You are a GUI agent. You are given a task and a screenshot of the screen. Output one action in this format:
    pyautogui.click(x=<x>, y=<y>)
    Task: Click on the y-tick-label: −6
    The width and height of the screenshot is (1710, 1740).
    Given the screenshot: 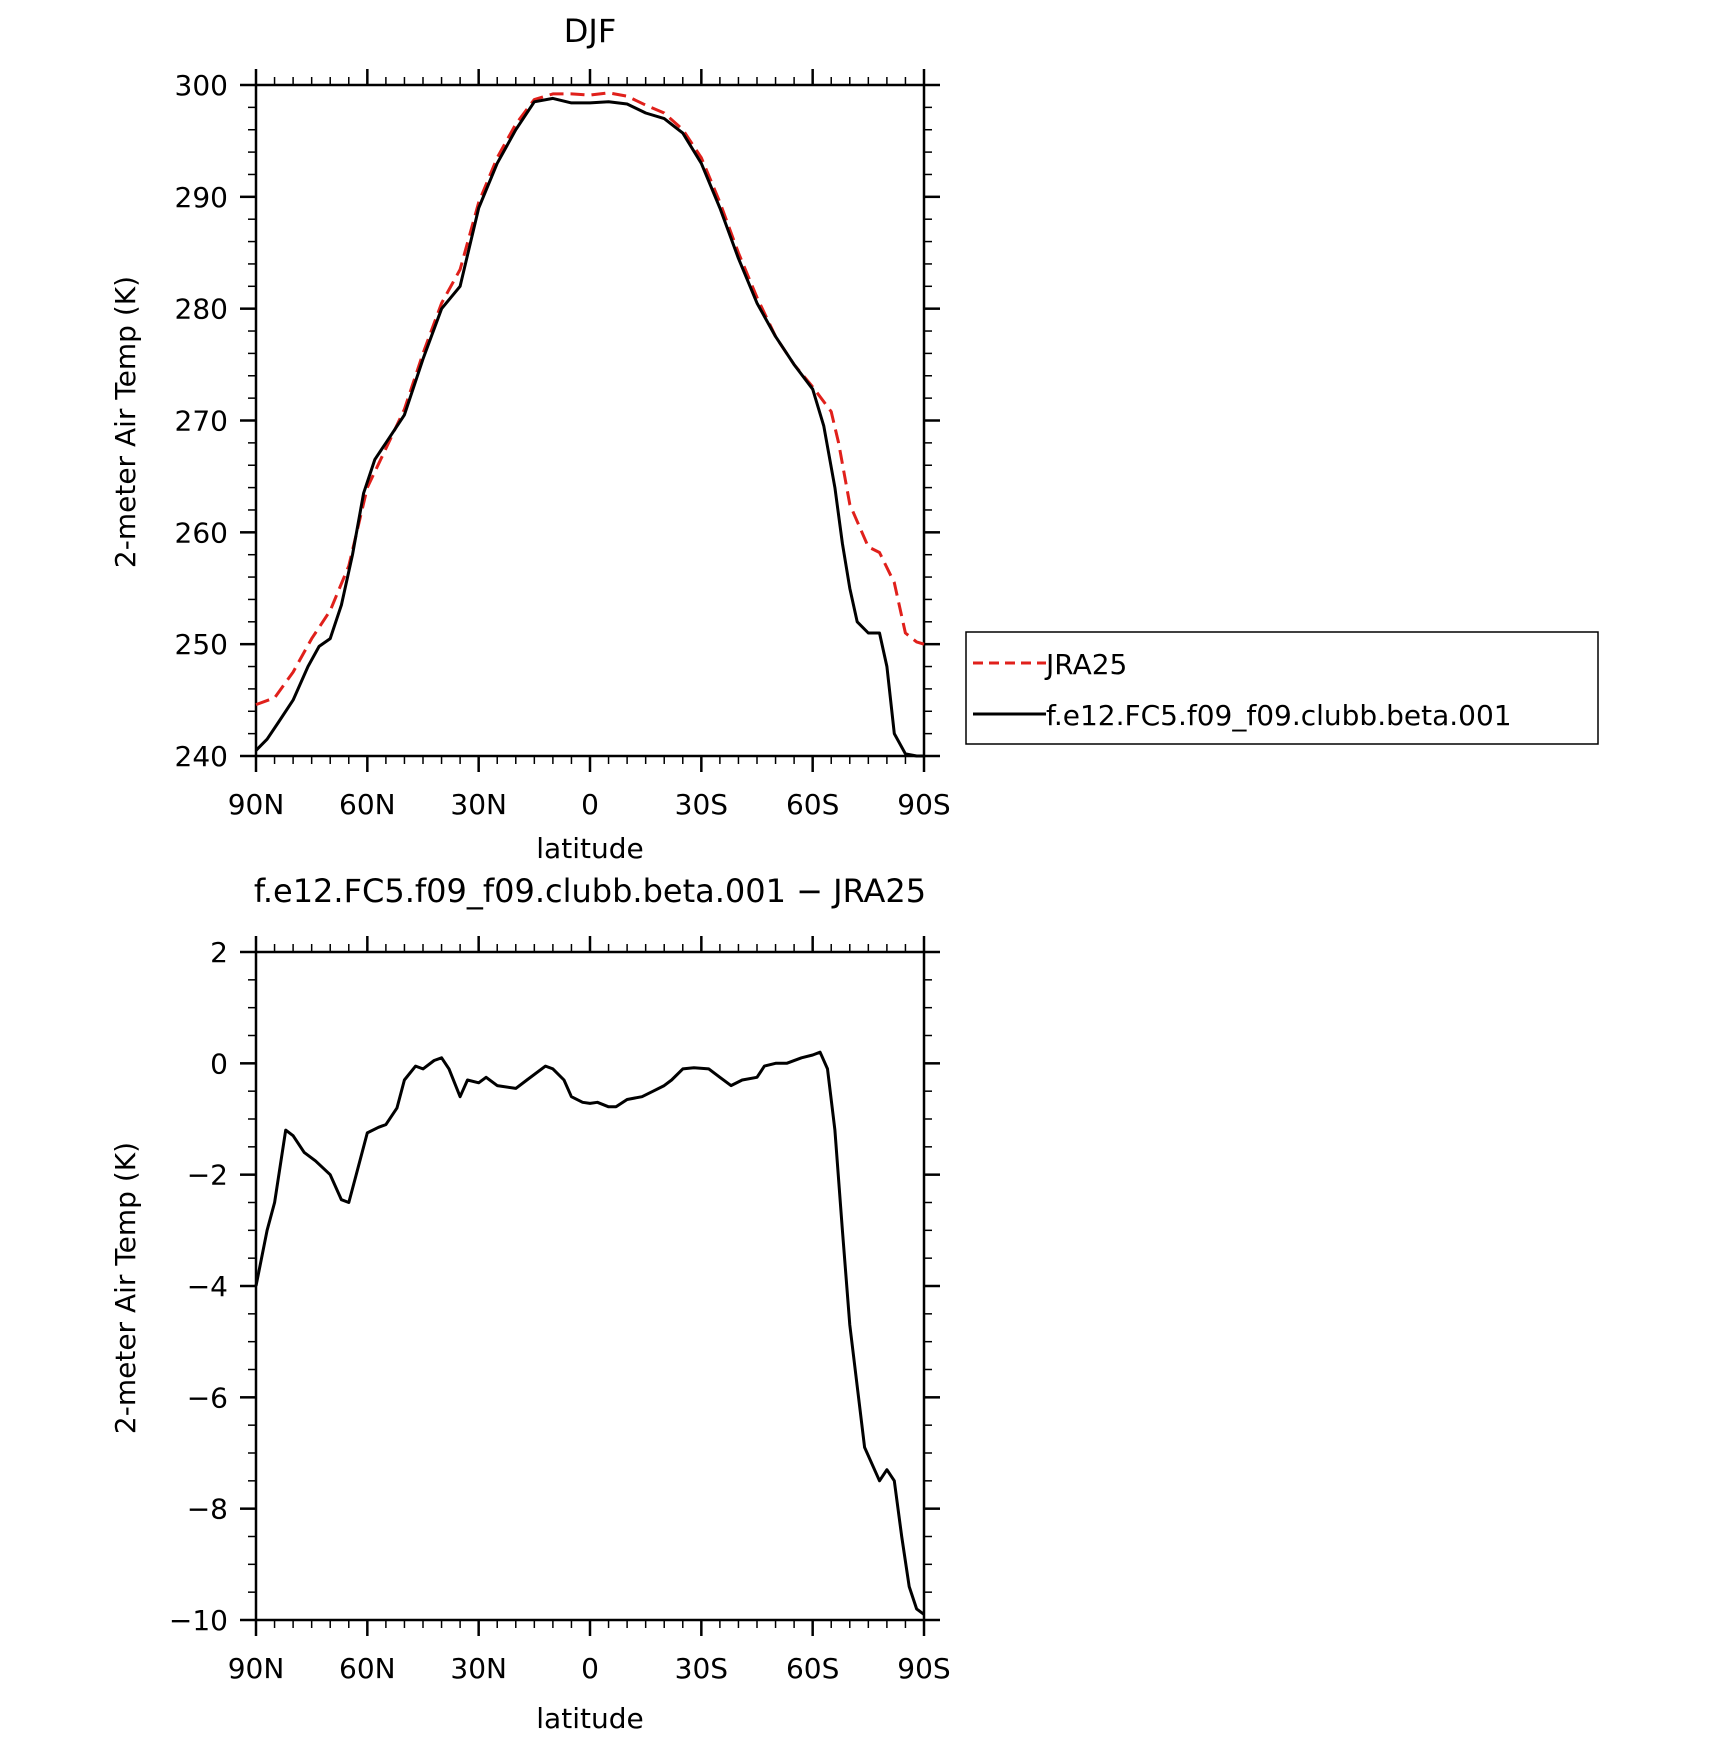 What is the action you would take?
    pyautogui.click(x=207, y=1397)
    